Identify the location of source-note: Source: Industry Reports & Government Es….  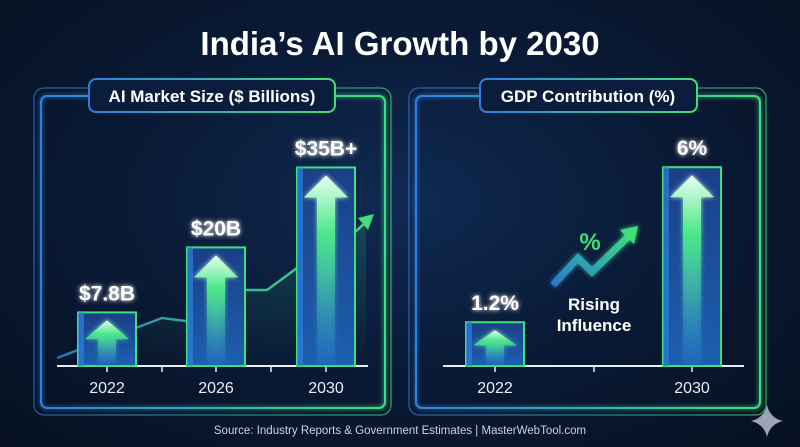
(400, 431).